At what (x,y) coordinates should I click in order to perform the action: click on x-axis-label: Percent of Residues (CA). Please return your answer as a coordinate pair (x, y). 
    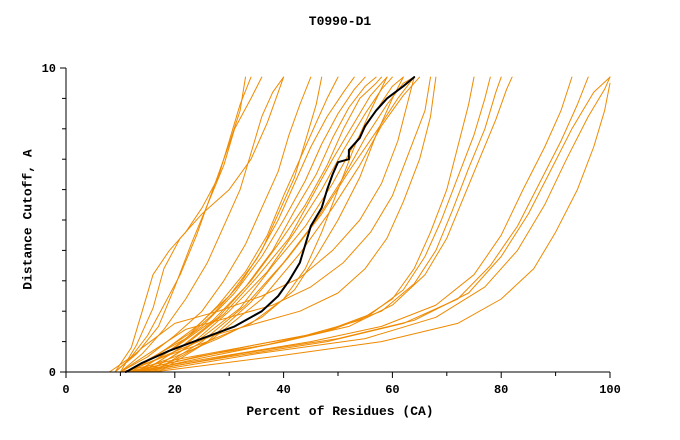
    Looking at the image, I should click on (340, 411).